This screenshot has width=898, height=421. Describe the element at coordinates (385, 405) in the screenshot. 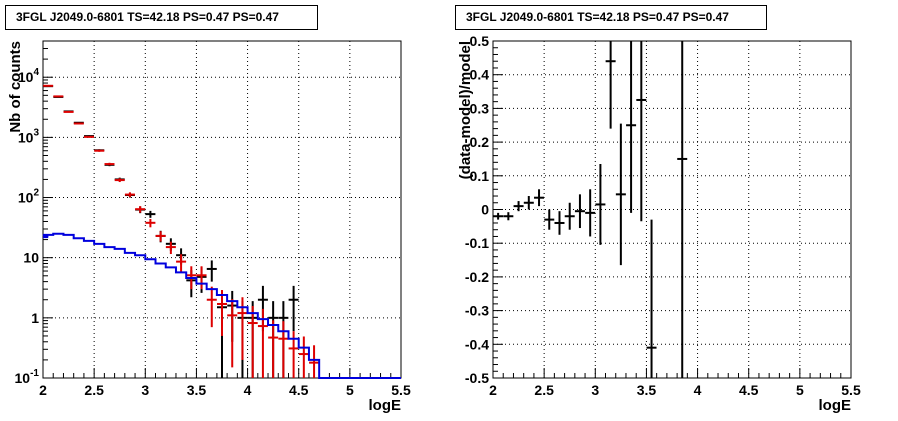

I see `left-x-axis-title: logE` at that location.